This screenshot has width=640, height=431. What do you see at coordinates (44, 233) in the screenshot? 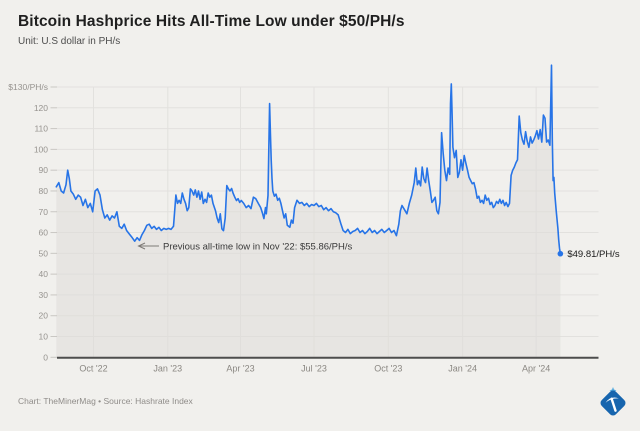
I see `y-tick-label: 60` at bounding box center [44, 233].